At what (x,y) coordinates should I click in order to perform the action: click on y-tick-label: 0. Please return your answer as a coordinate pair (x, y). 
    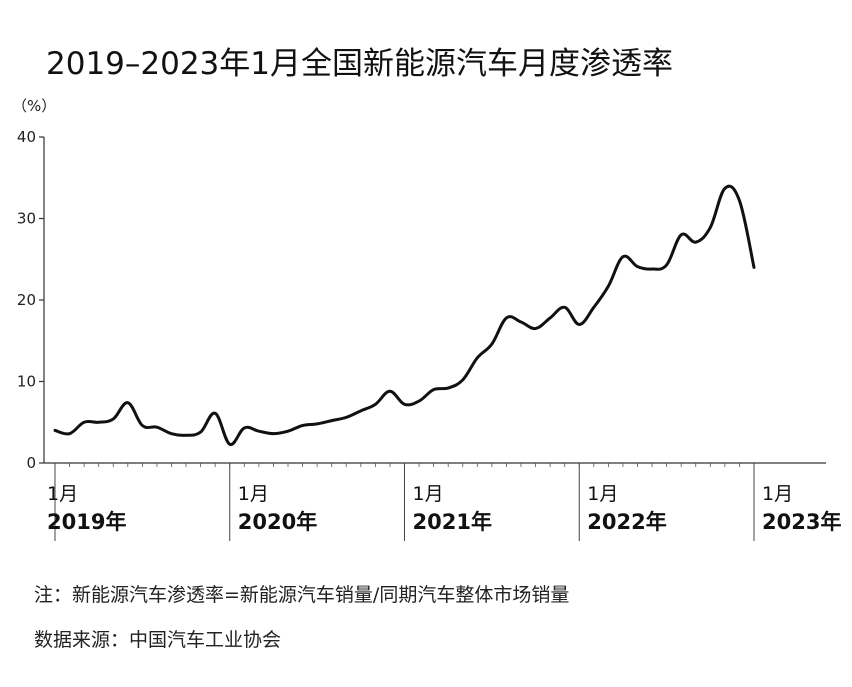
    Looking at the image, I should click on (31, 463).